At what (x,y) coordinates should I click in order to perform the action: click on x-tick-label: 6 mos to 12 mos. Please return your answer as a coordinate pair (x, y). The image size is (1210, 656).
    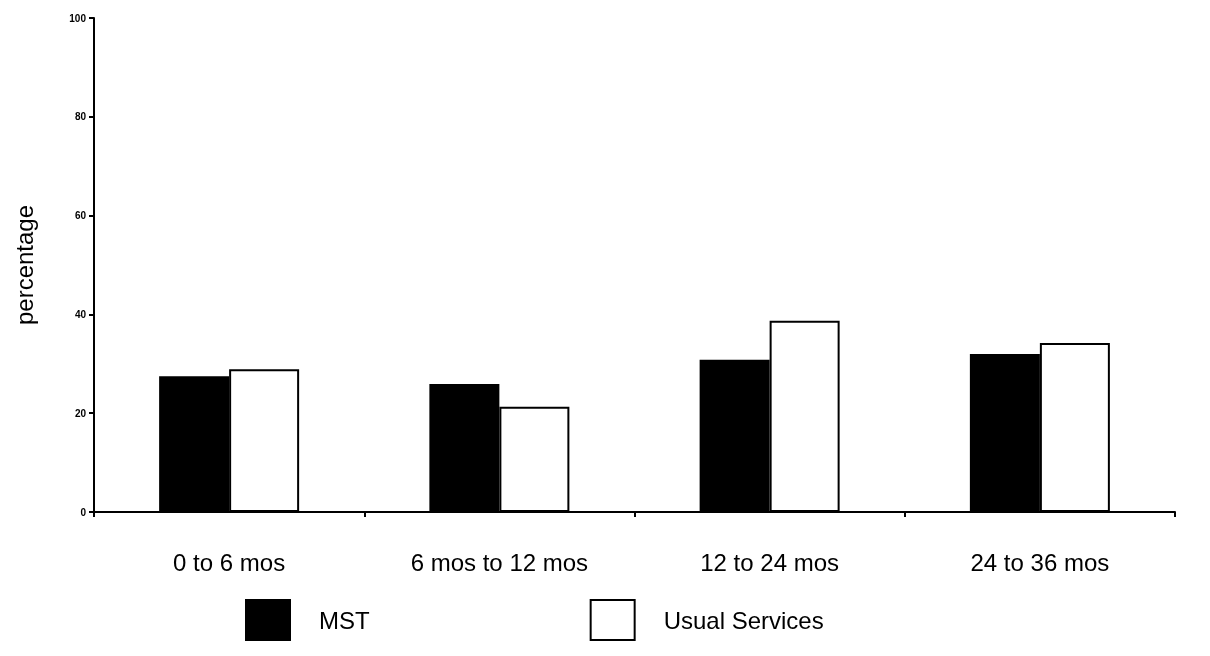
    Looking at the image, I should click on (499, 562).